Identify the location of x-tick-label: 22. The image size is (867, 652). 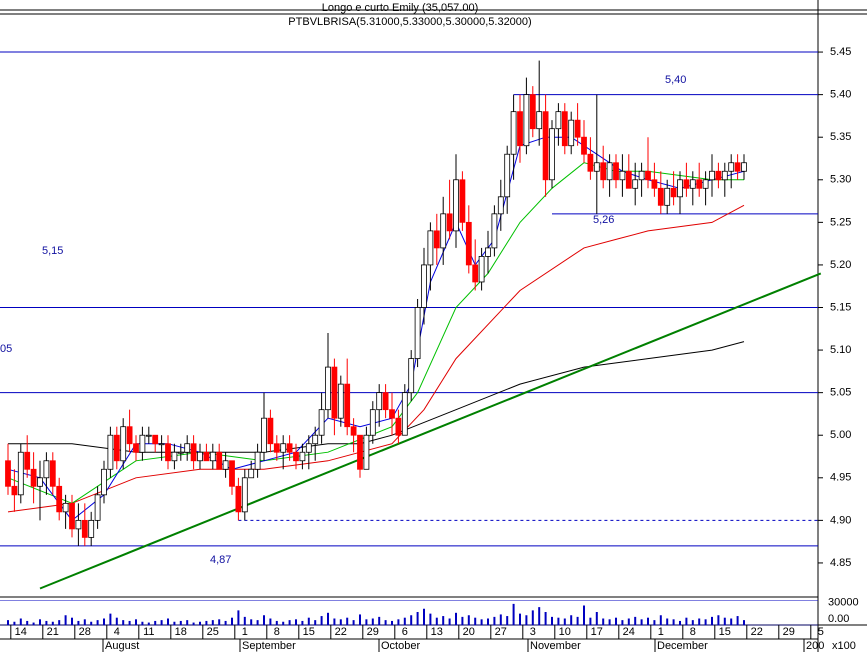
(341, 632).